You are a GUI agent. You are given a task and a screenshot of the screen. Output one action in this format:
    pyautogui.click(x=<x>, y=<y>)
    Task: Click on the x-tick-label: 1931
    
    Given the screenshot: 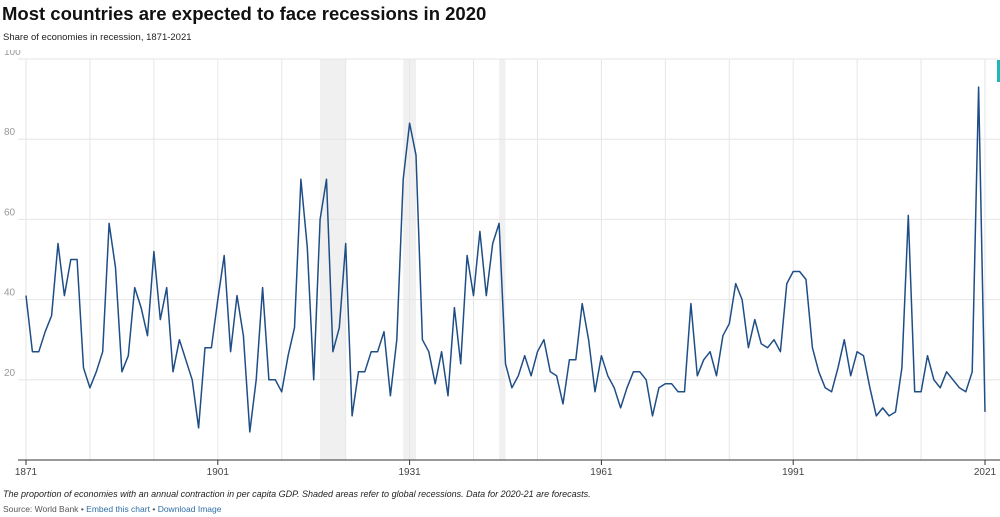 What is the action you would take?
    pyautogui.click(x=409, y=472)
    